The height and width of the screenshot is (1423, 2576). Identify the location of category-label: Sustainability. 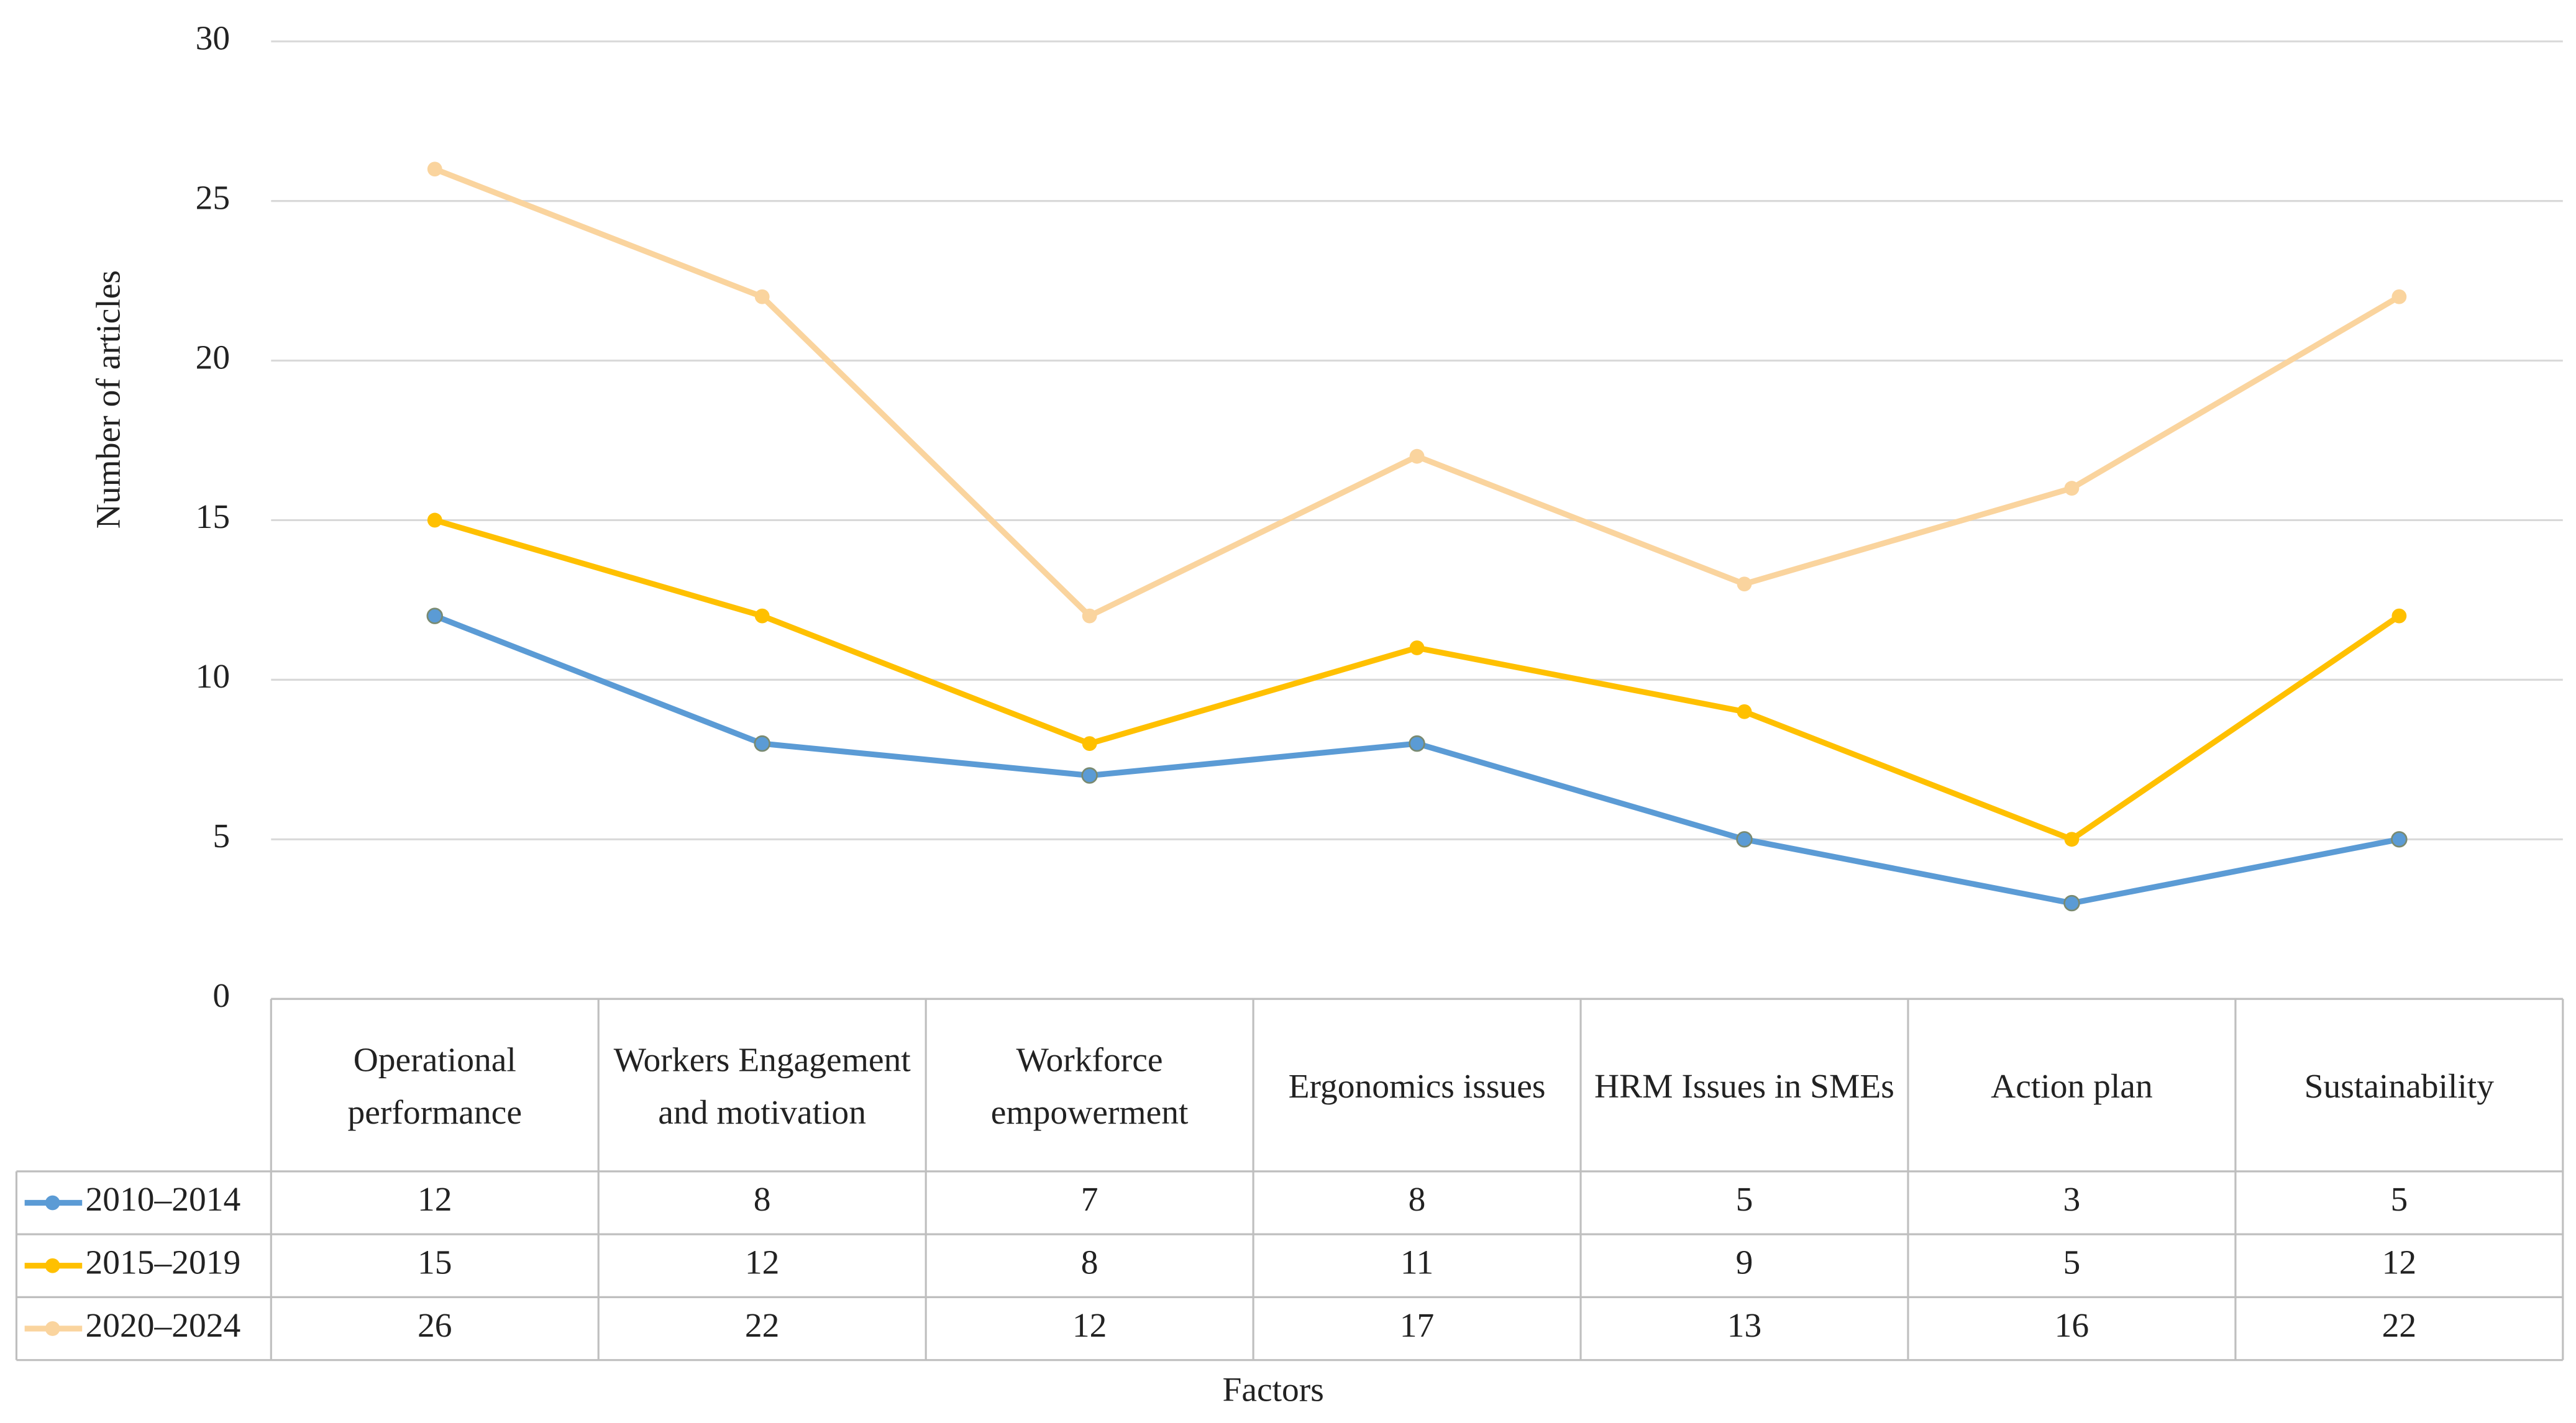
(2399, 1085).